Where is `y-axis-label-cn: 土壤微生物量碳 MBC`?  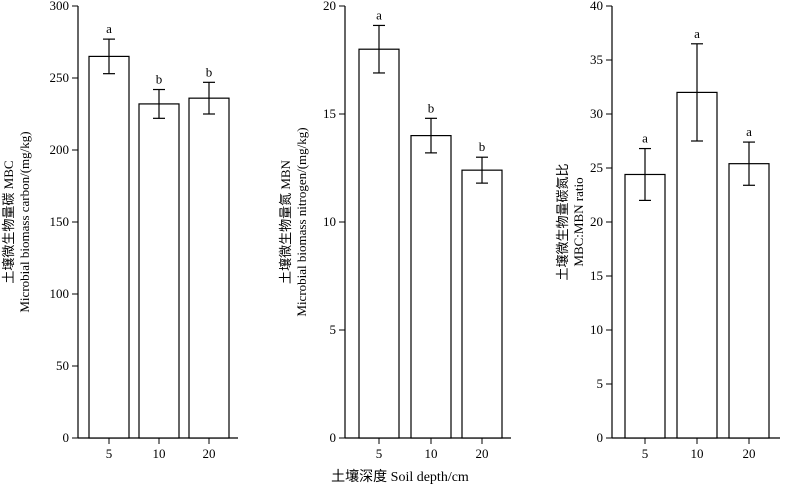
y-axis-label-cn: 土壤微生物量碳 MBC is located at coordinates (8, 221).